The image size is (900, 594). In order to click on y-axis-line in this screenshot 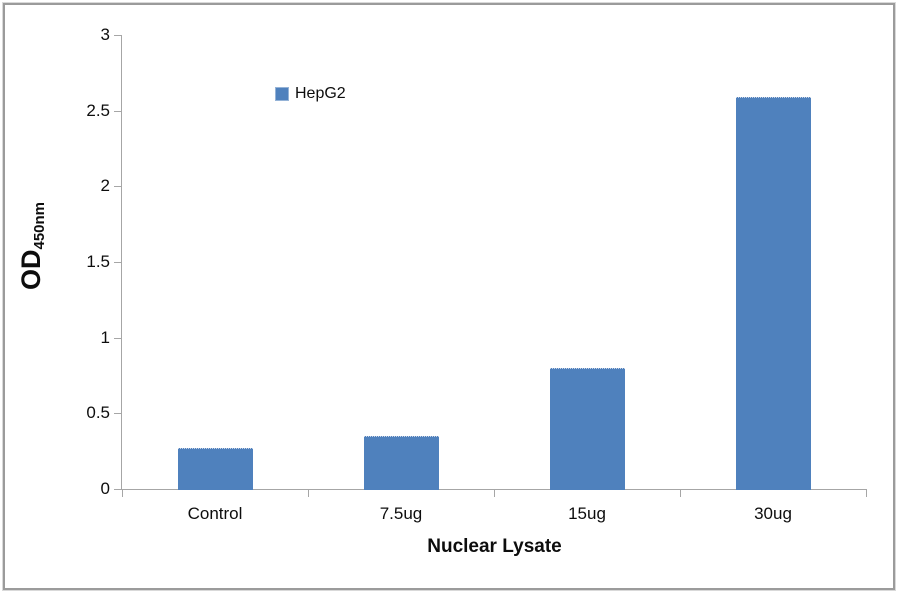, I will do `click(121, 262)`.